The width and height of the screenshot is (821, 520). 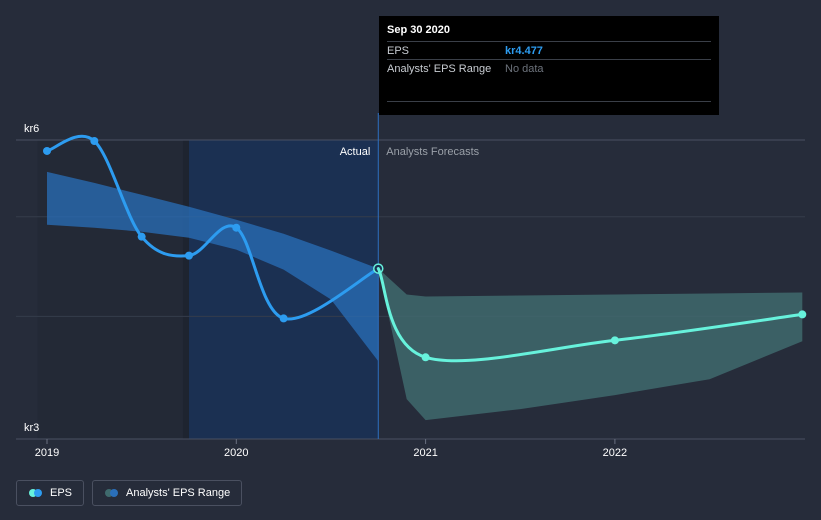 What do you see at coordinates (524, 68) in the screenshot?
I see `tooltip-range-value: No data` at bounding box center [524, 68].